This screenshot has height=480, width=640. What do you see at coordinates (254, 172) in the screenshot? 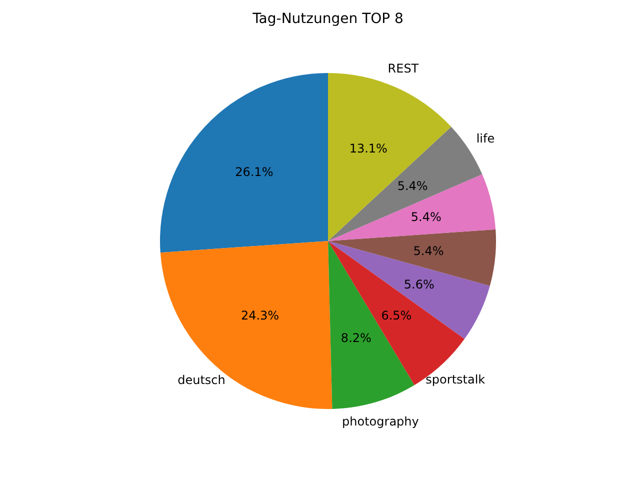
I see `data-label: 26.1%` at bounding box center [254, 172].